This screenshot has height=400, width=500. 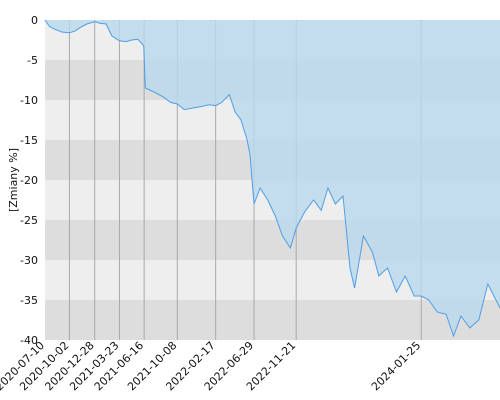 What do you see at coordinates (396, 366) in the screenshot?
I see `x-tick-label: 2024-01-25` at bounding box center [396, 366].